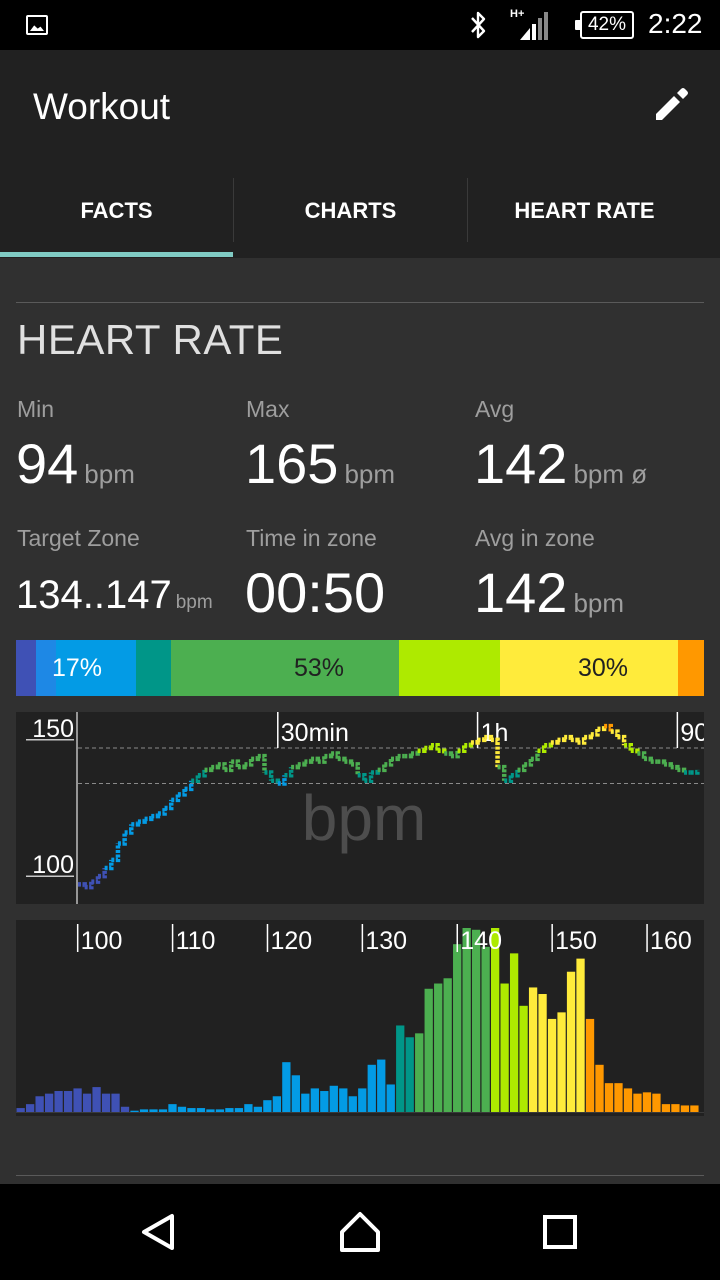 This screenshot has height=1280, width=720. I want to click on pencil-icon, so click(672, 104).